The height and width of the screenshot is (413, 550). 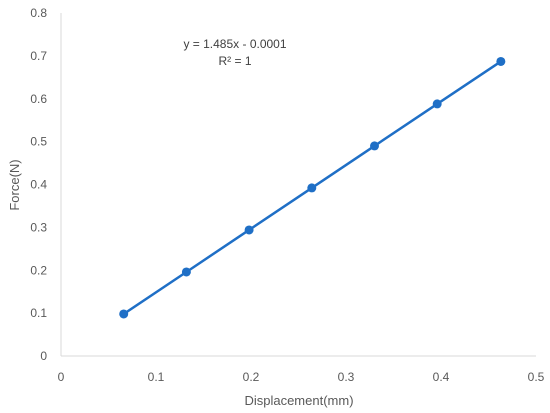 I want to click on x-tick-label: 0.1, so click(x=156, y=377).